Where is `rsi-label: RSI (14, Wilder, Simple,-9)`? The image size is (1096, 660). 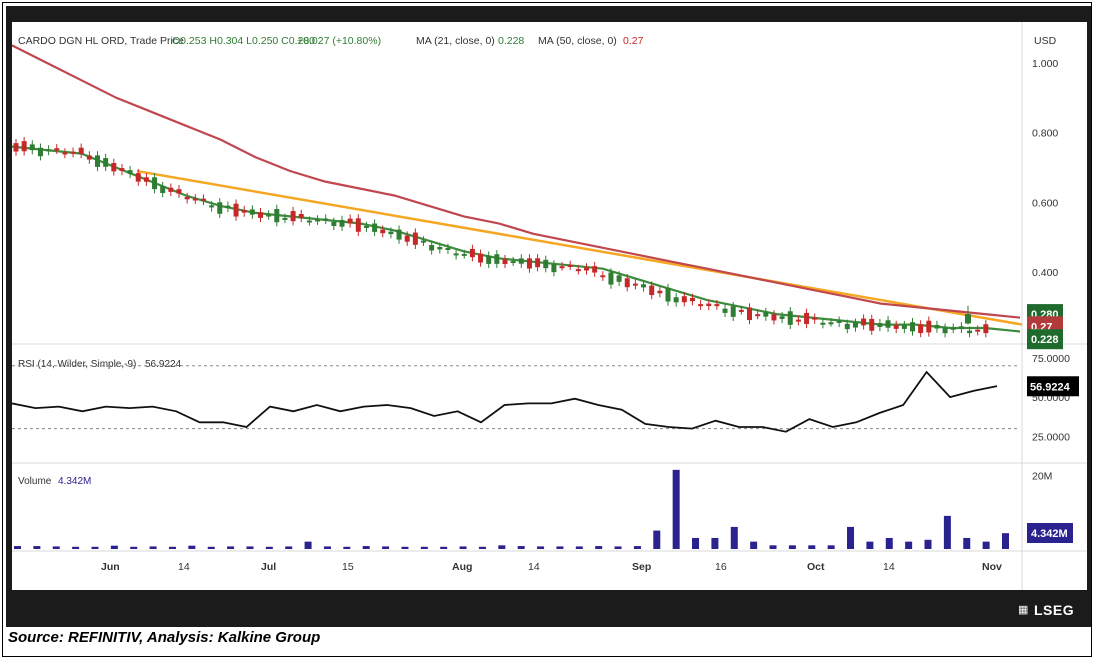
rsi-label: RSI (14, Wilder, Simple,-9) is located at coordinates (77, 364).